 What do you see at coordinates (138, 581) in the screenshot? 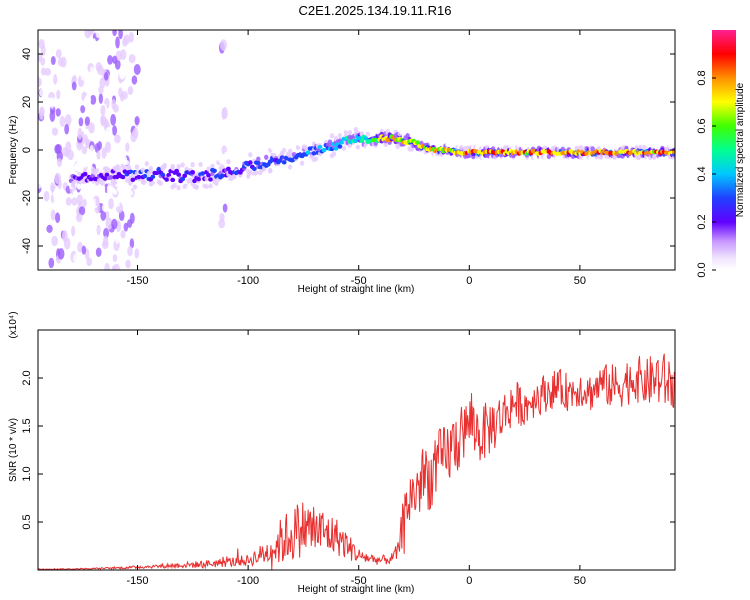
I see `snr-x-tick-label: -150` at bounding box center [138, 581].